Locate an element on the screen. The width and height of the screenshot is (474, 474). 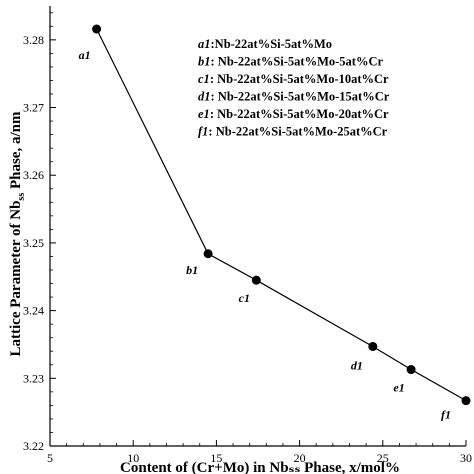
legend-entry-text: : Nb-22at%Si-5at%Mo-15at%Cr is located at coordinates (300, 97).